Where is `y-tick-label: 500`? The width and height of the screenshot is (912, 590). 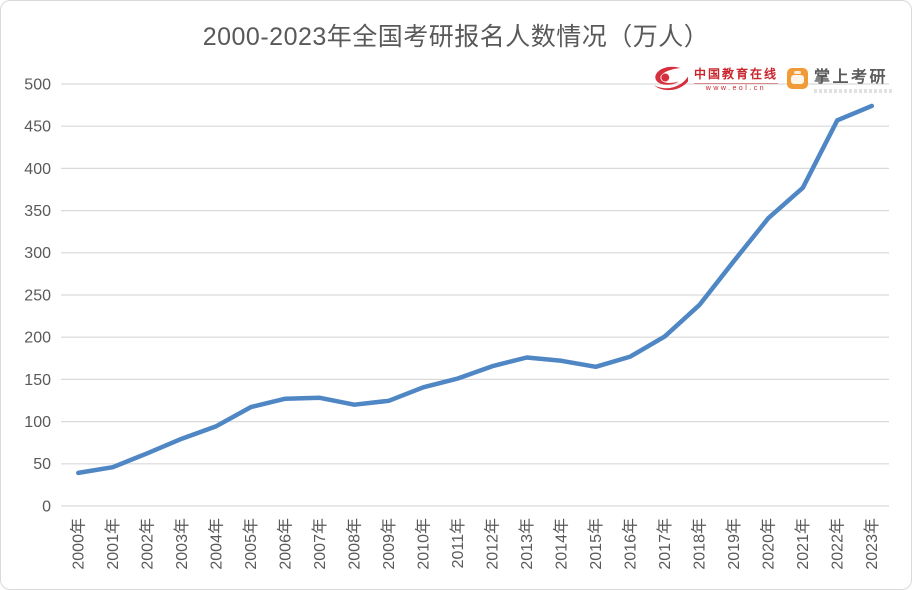 y-tick-label: 500 is located at coordinates (37, 84).